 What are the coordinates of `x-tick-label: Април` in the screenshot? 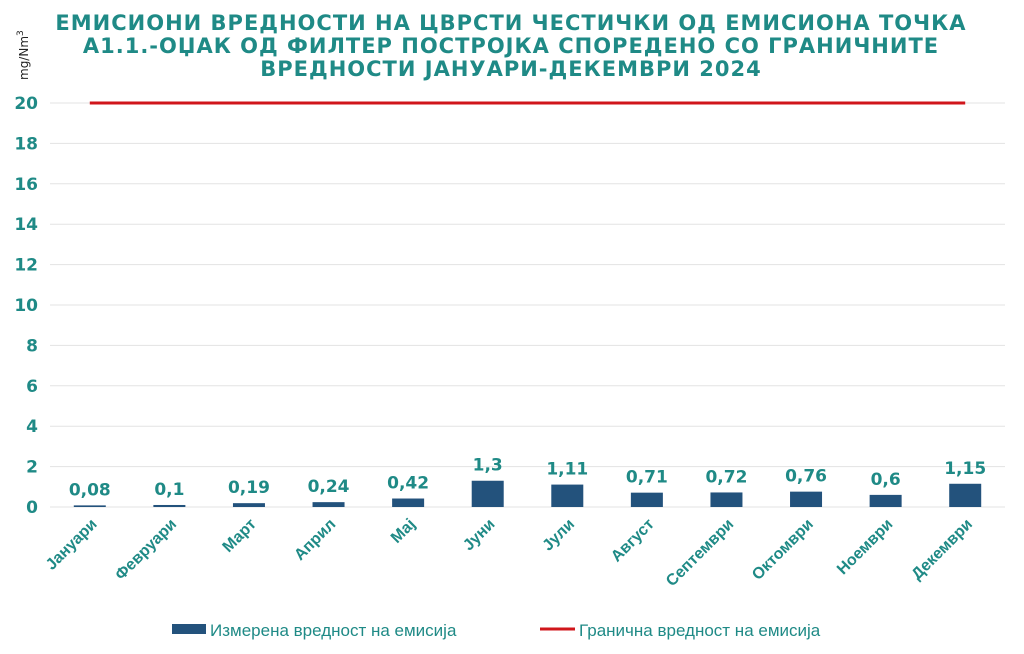 It's located at (315, 540).